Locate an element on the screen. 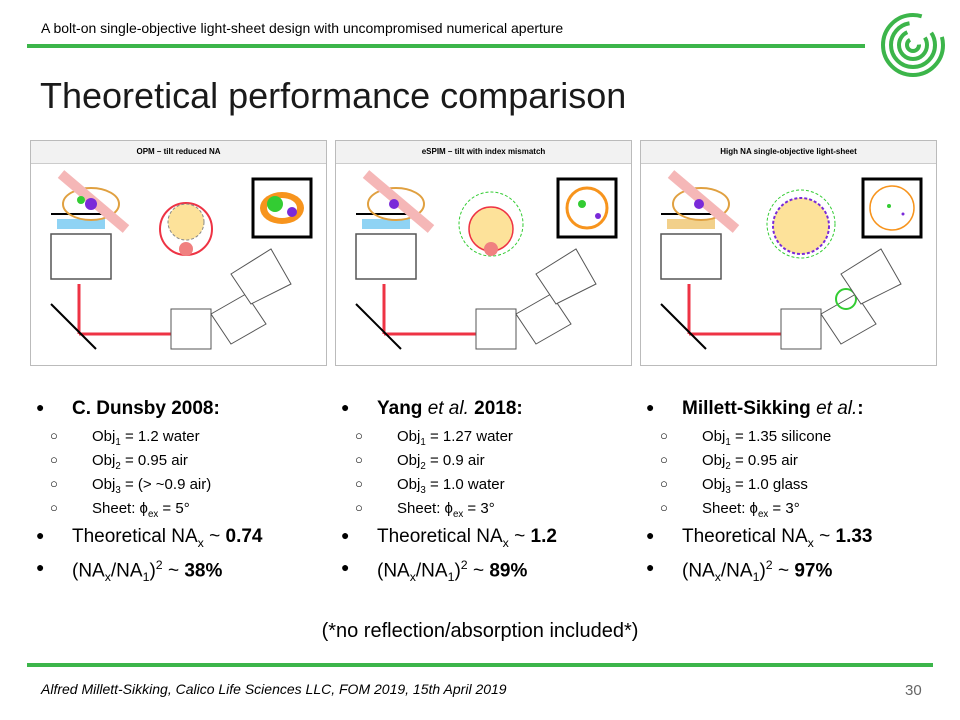 This screenshot has height=720, width=960. author-heading: Yang et al. 2018: is located at coordinates (491, 409).